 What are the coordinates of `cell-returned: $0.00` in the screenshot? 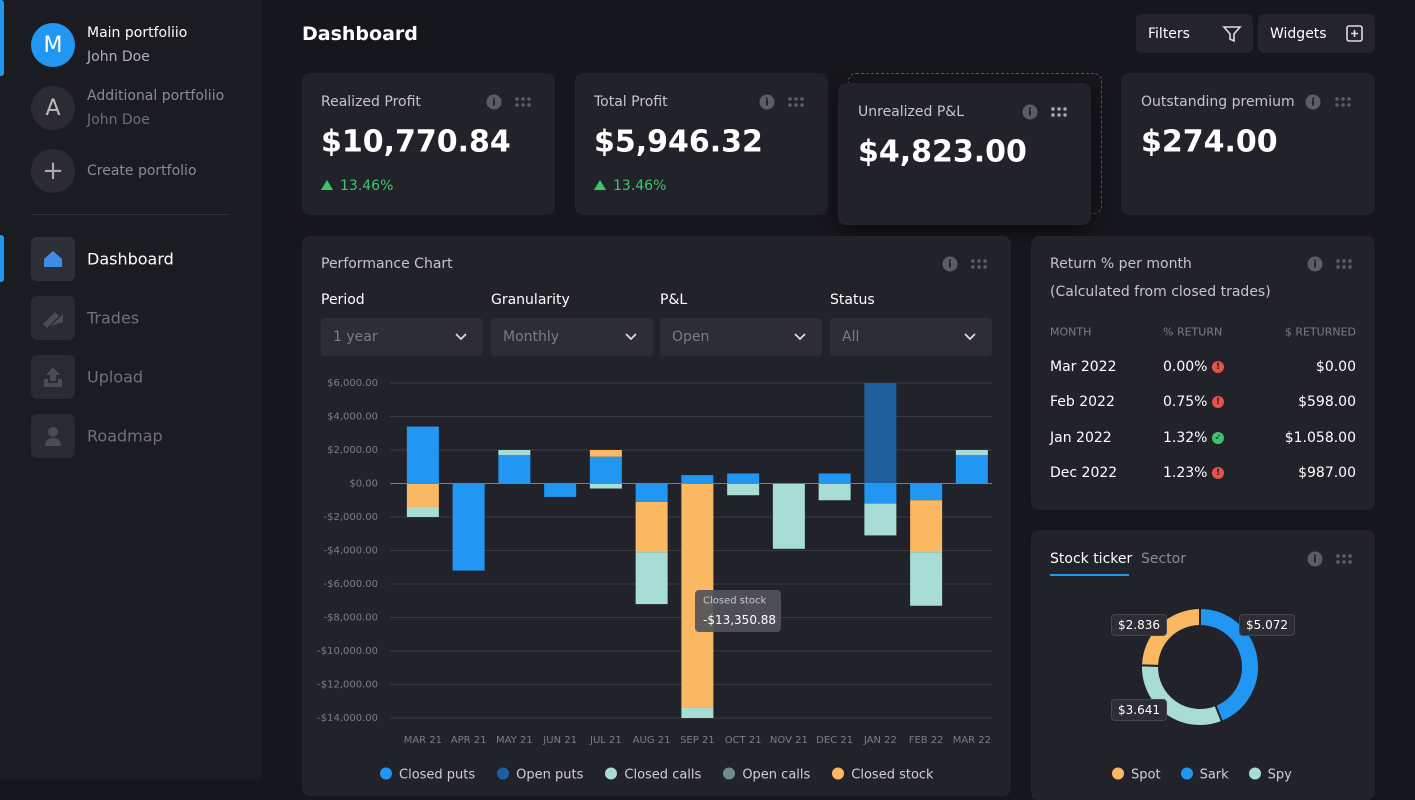 It's located at (1335, 367).